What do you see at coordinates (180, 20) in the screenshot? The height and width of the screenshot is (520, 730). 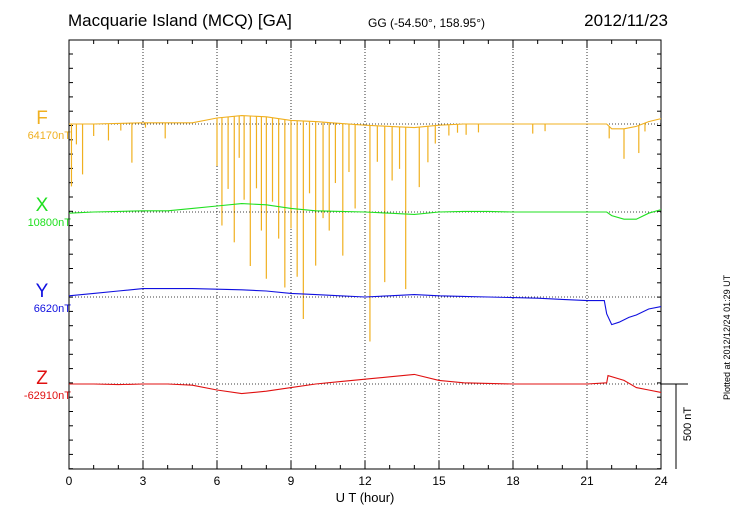 I see `station-title: Macquarie Island (MCQ) [GA]` at bounding box center [180, 20].